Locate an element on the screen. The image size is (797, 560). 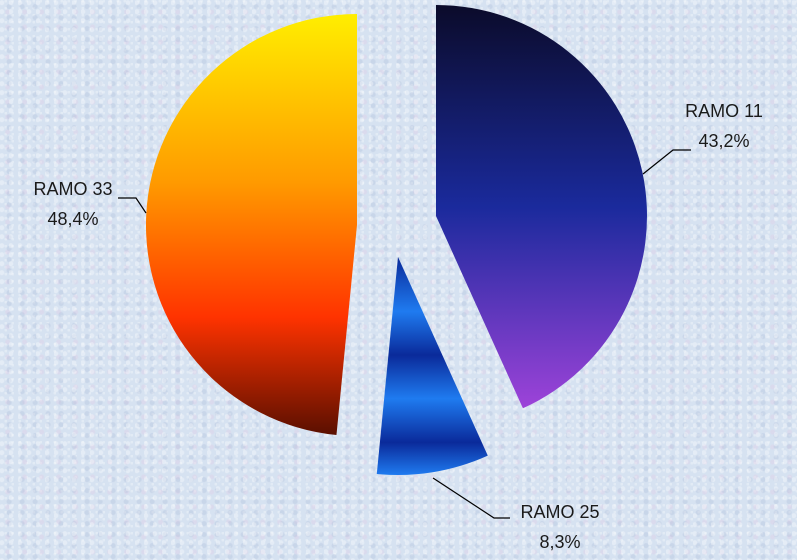
slice-label: RAMO 25 is located at coordinates (559, 512).